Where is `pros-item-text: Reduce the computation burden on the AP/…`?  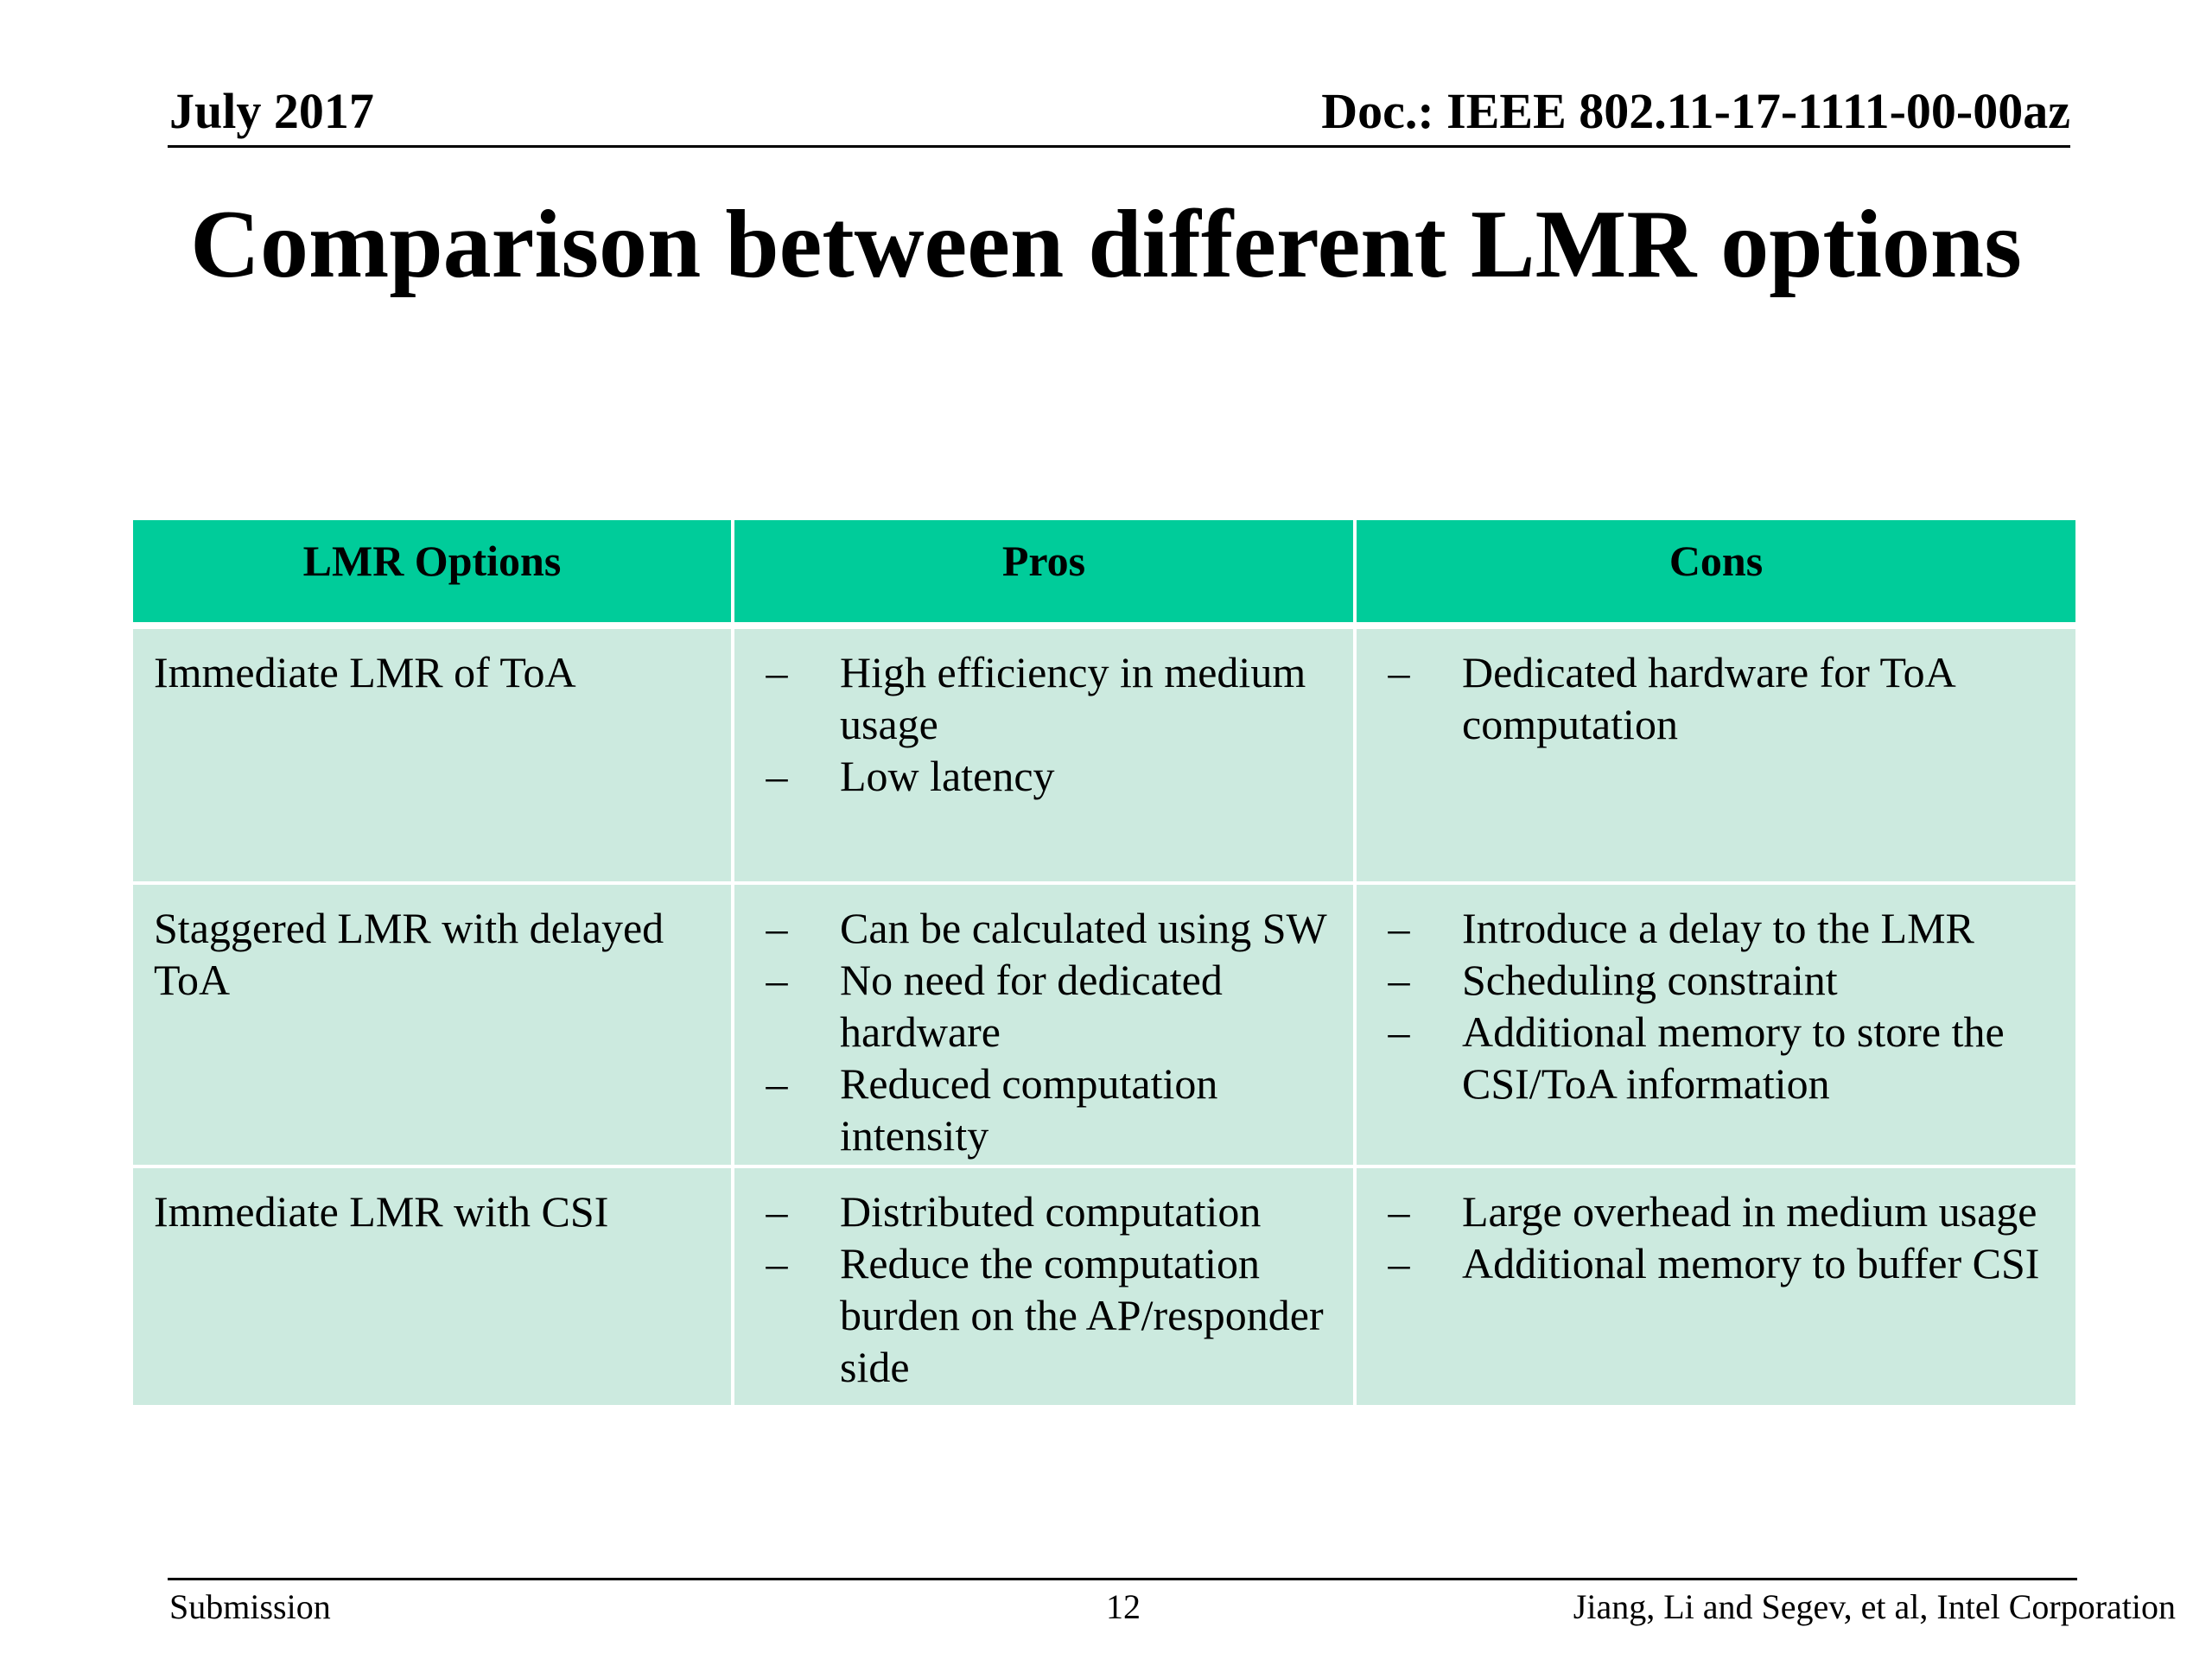
pros-item-text: Reduce the computation burden on the AP/… is located at coordinates (1082, 1315).